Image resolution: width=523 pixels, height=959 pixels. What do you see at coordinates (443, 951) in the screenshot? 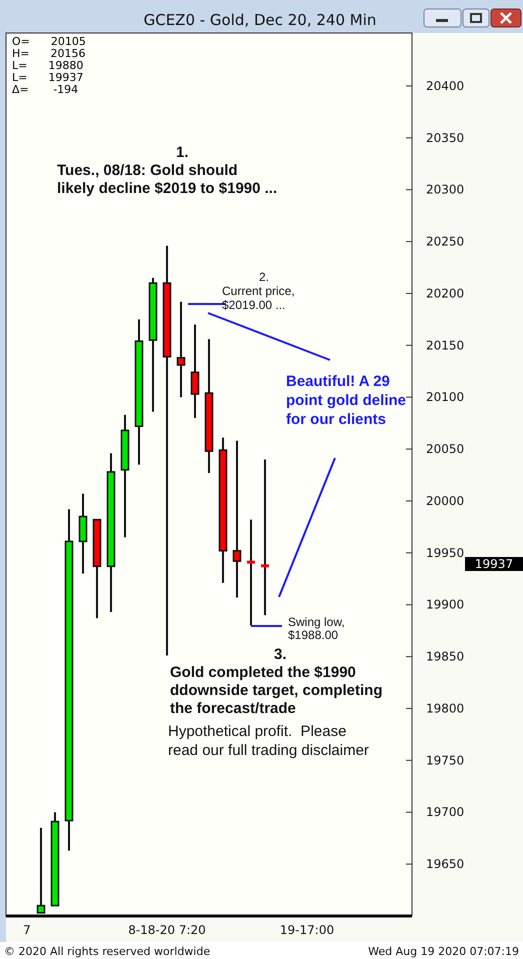
I see `text: Wed Aug 19 2020 07:07:19` at bounding box center [443, 951].